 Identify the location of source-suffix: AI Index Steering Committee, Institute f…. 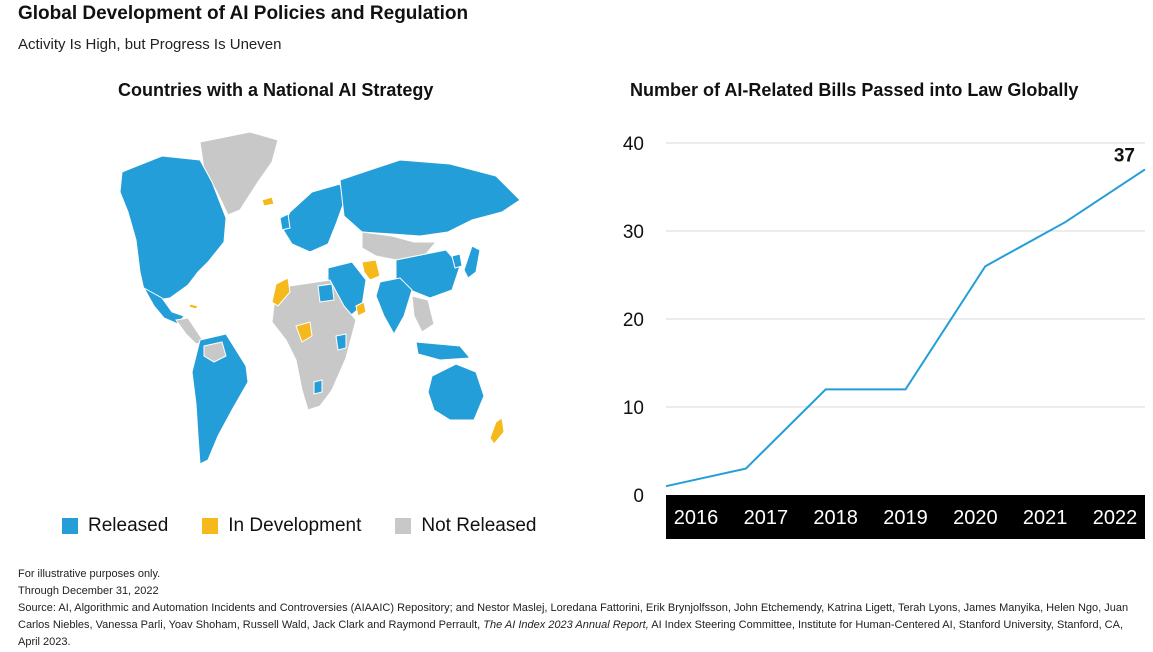
(571, 633).